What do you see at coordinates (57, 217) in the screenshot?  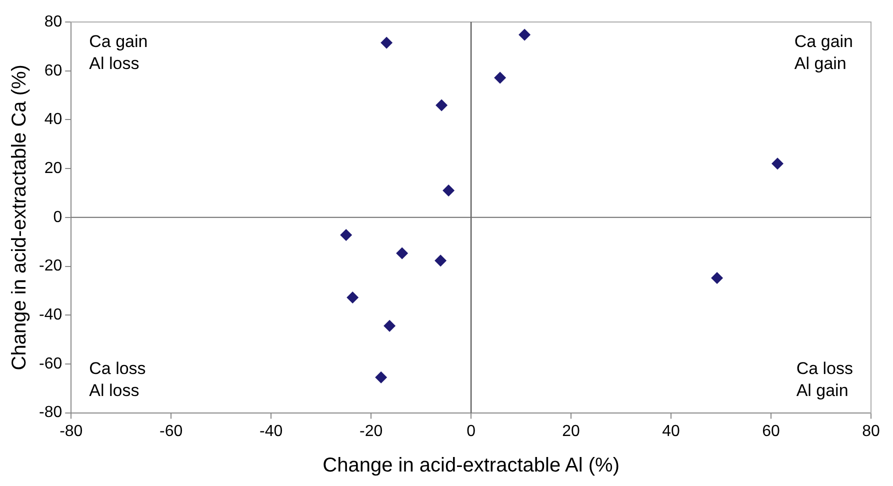 I see `y-tick-label: 0` at bounding box center [57, 217].